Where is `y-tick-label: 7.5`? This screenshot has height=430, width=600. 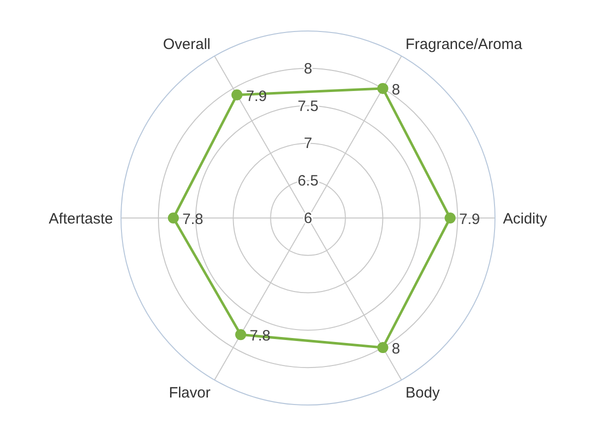 y-tick-label: 7.5 is located at coordinates (308, 106).